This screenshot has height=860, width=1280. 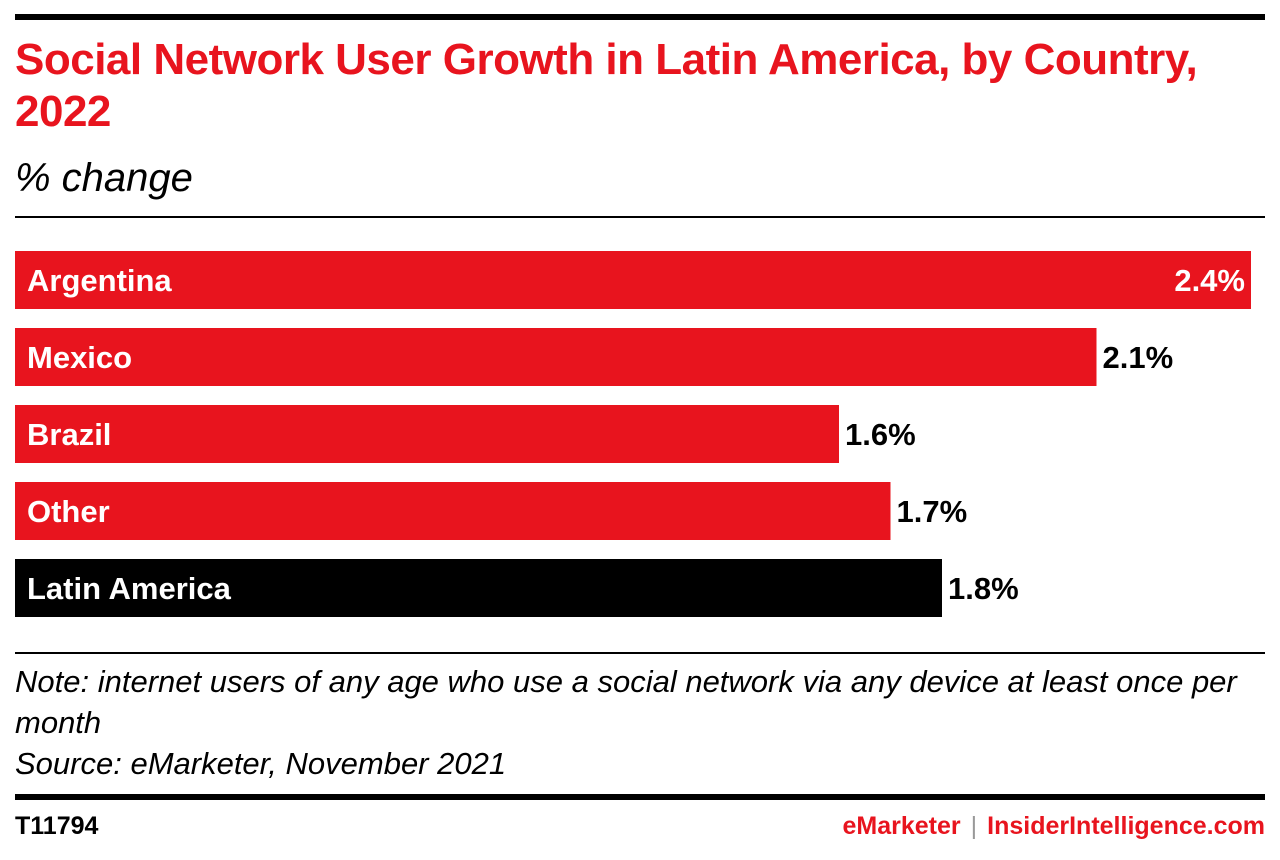 What do you see at coordinates (1209, 280) in the screenshot?
I see `value-label: 2.4%` at bounding box center [1209, 280].